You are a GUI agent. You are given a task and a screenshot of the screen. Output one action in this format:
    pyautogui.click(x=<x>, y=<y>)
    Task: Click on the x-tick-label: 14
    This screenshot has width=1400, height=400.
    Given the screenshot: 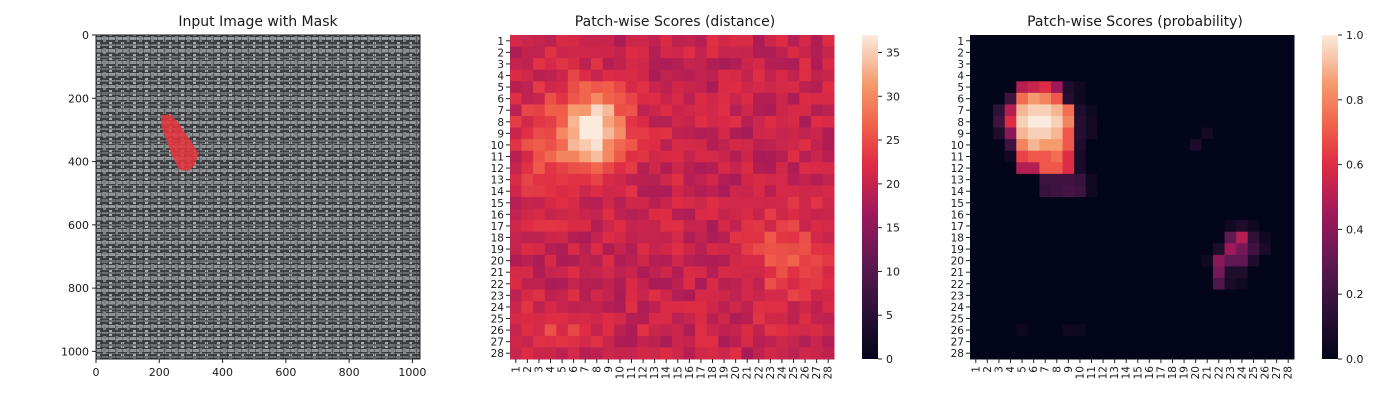 What is the action you would take?
    pyautogui.click(x=667, y=373)
    